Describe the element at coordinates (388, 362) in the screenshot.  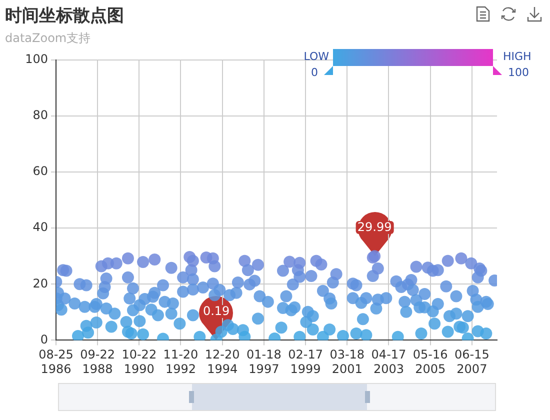
I see `x-tick-label: 04-17 2003` at that location.